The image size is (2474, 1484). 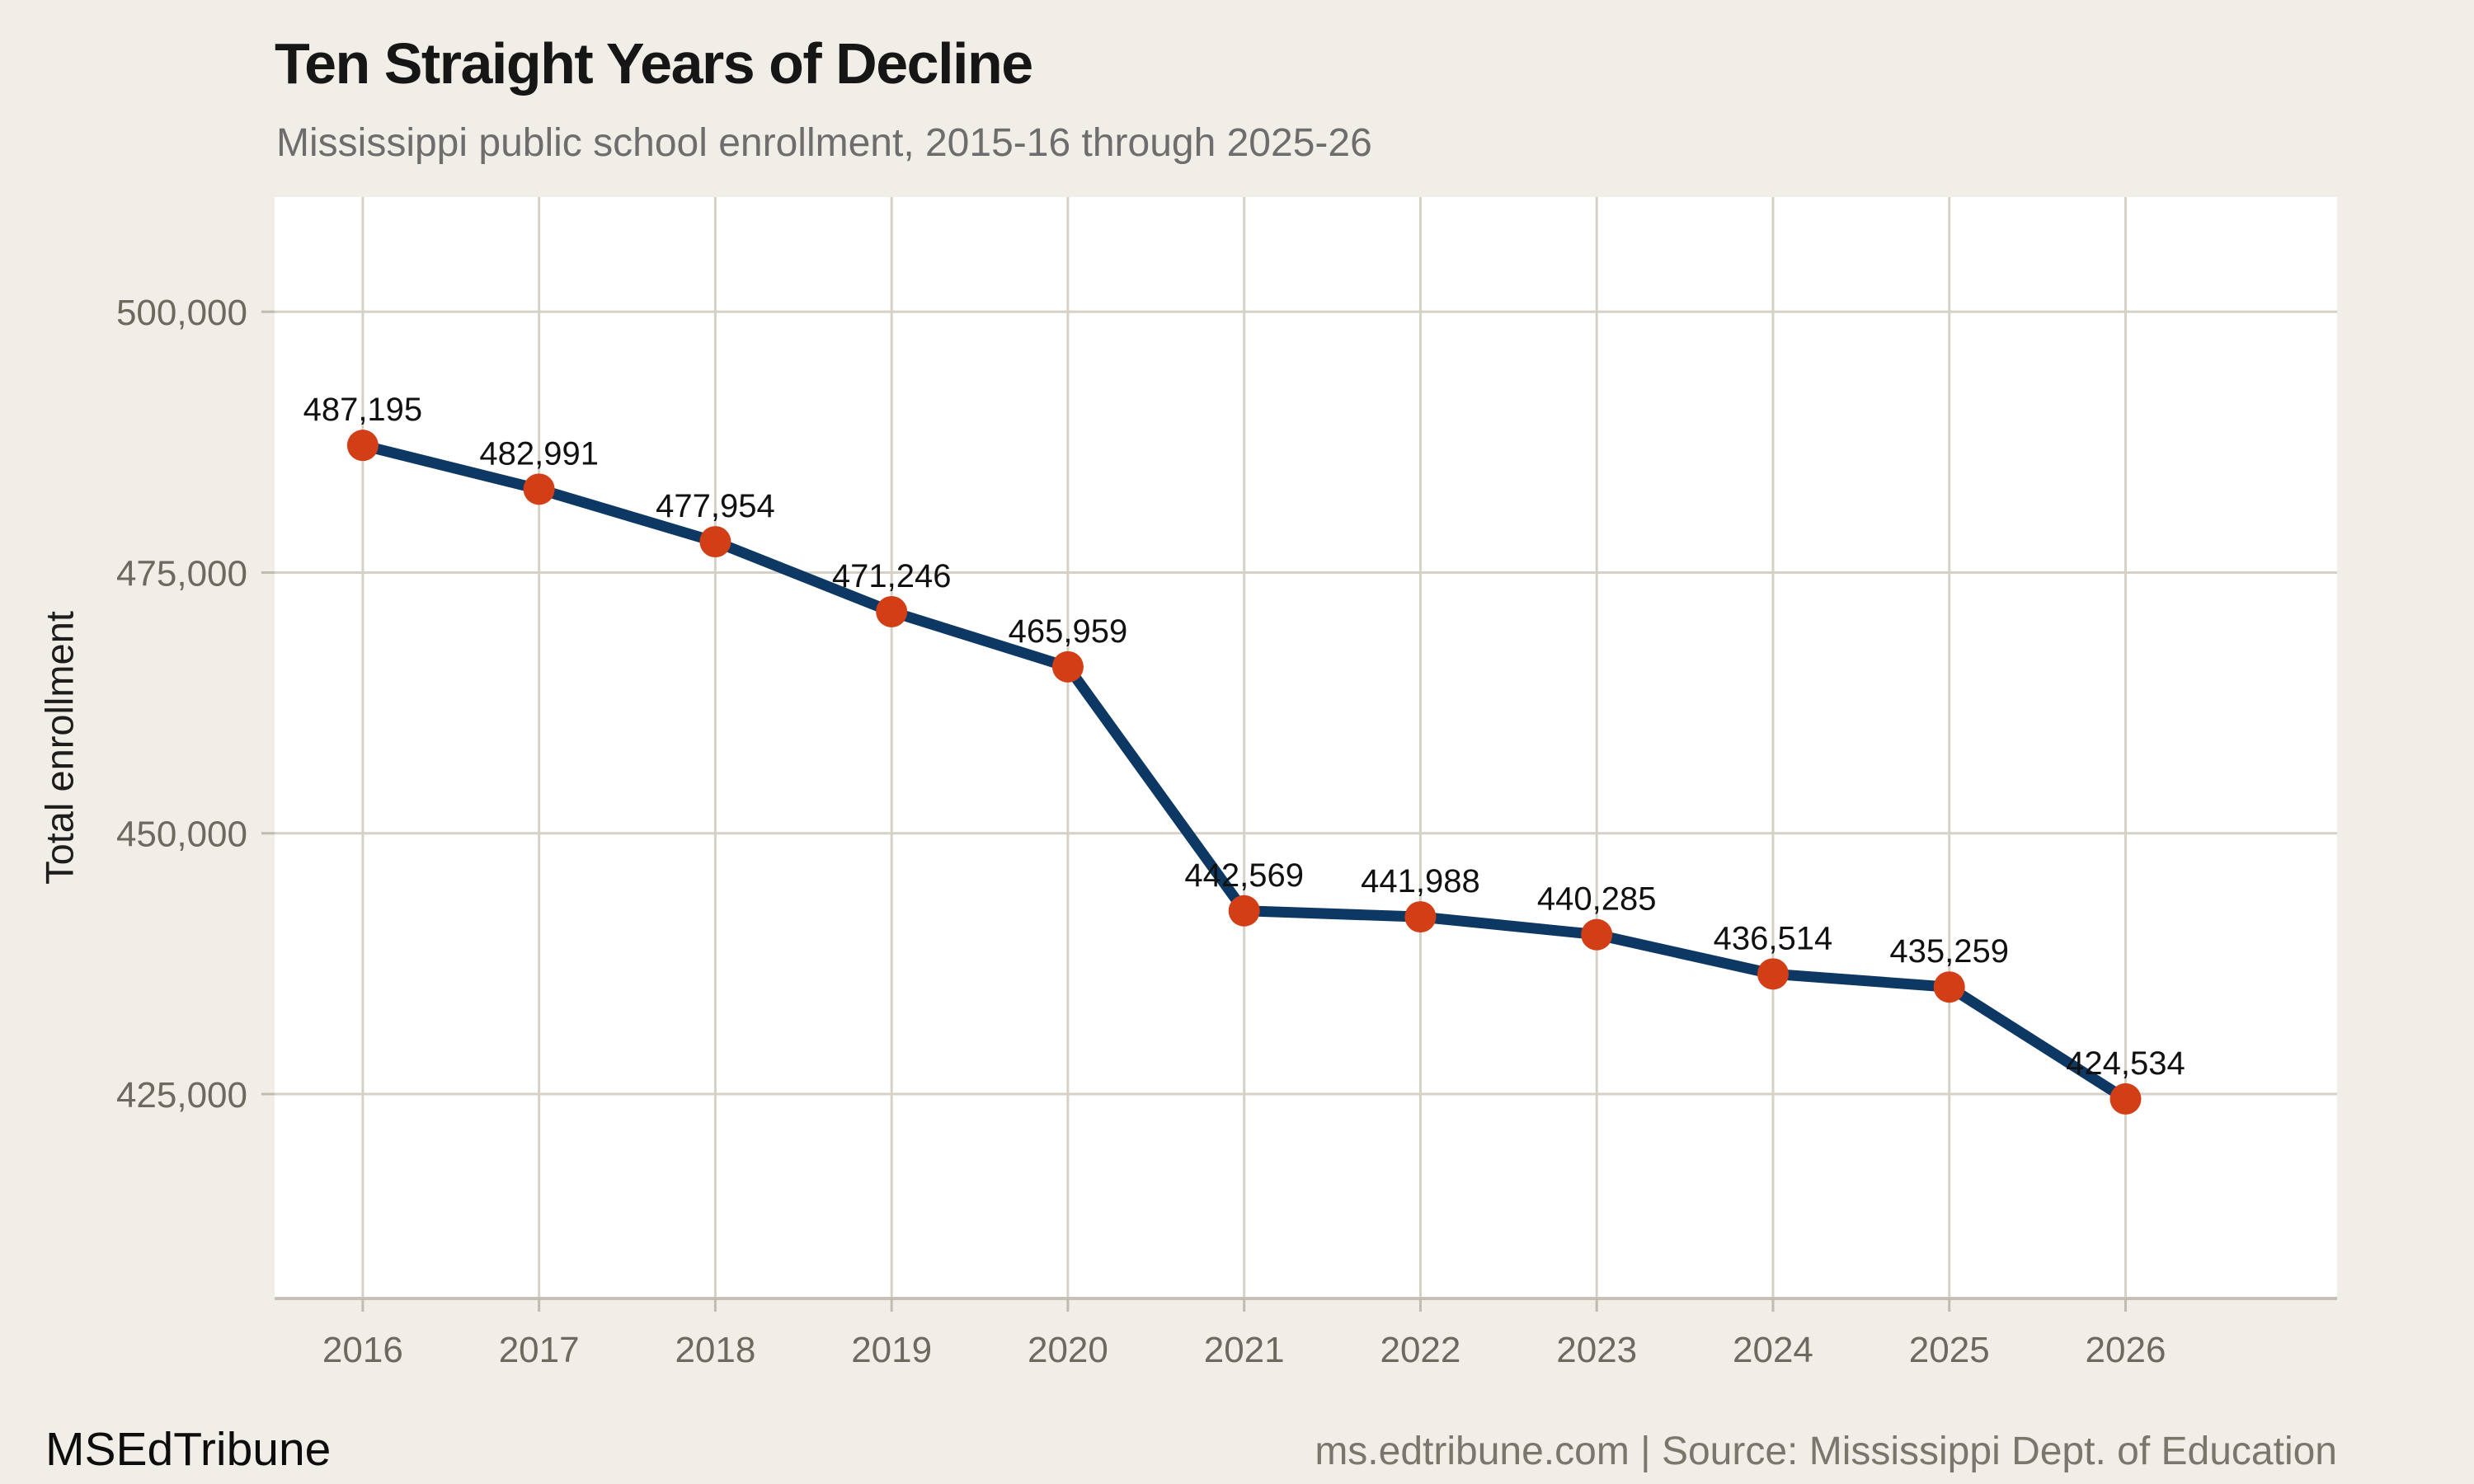 I want to click on data-point-label: 442,569, so click(x=1244, y=876).